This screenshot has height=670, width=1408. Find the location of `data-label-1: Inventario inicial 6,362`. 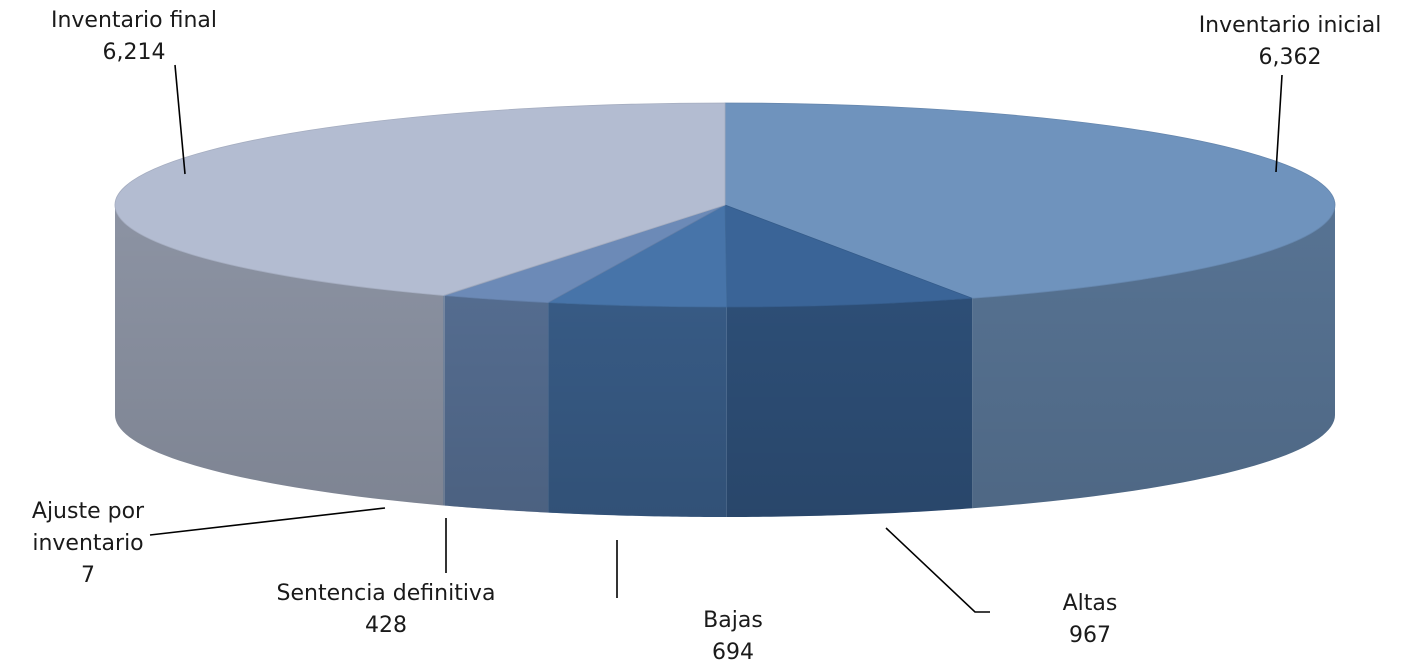

data-label-1: Inventario inicial 6,362 is located at coordinates (1290, 93).